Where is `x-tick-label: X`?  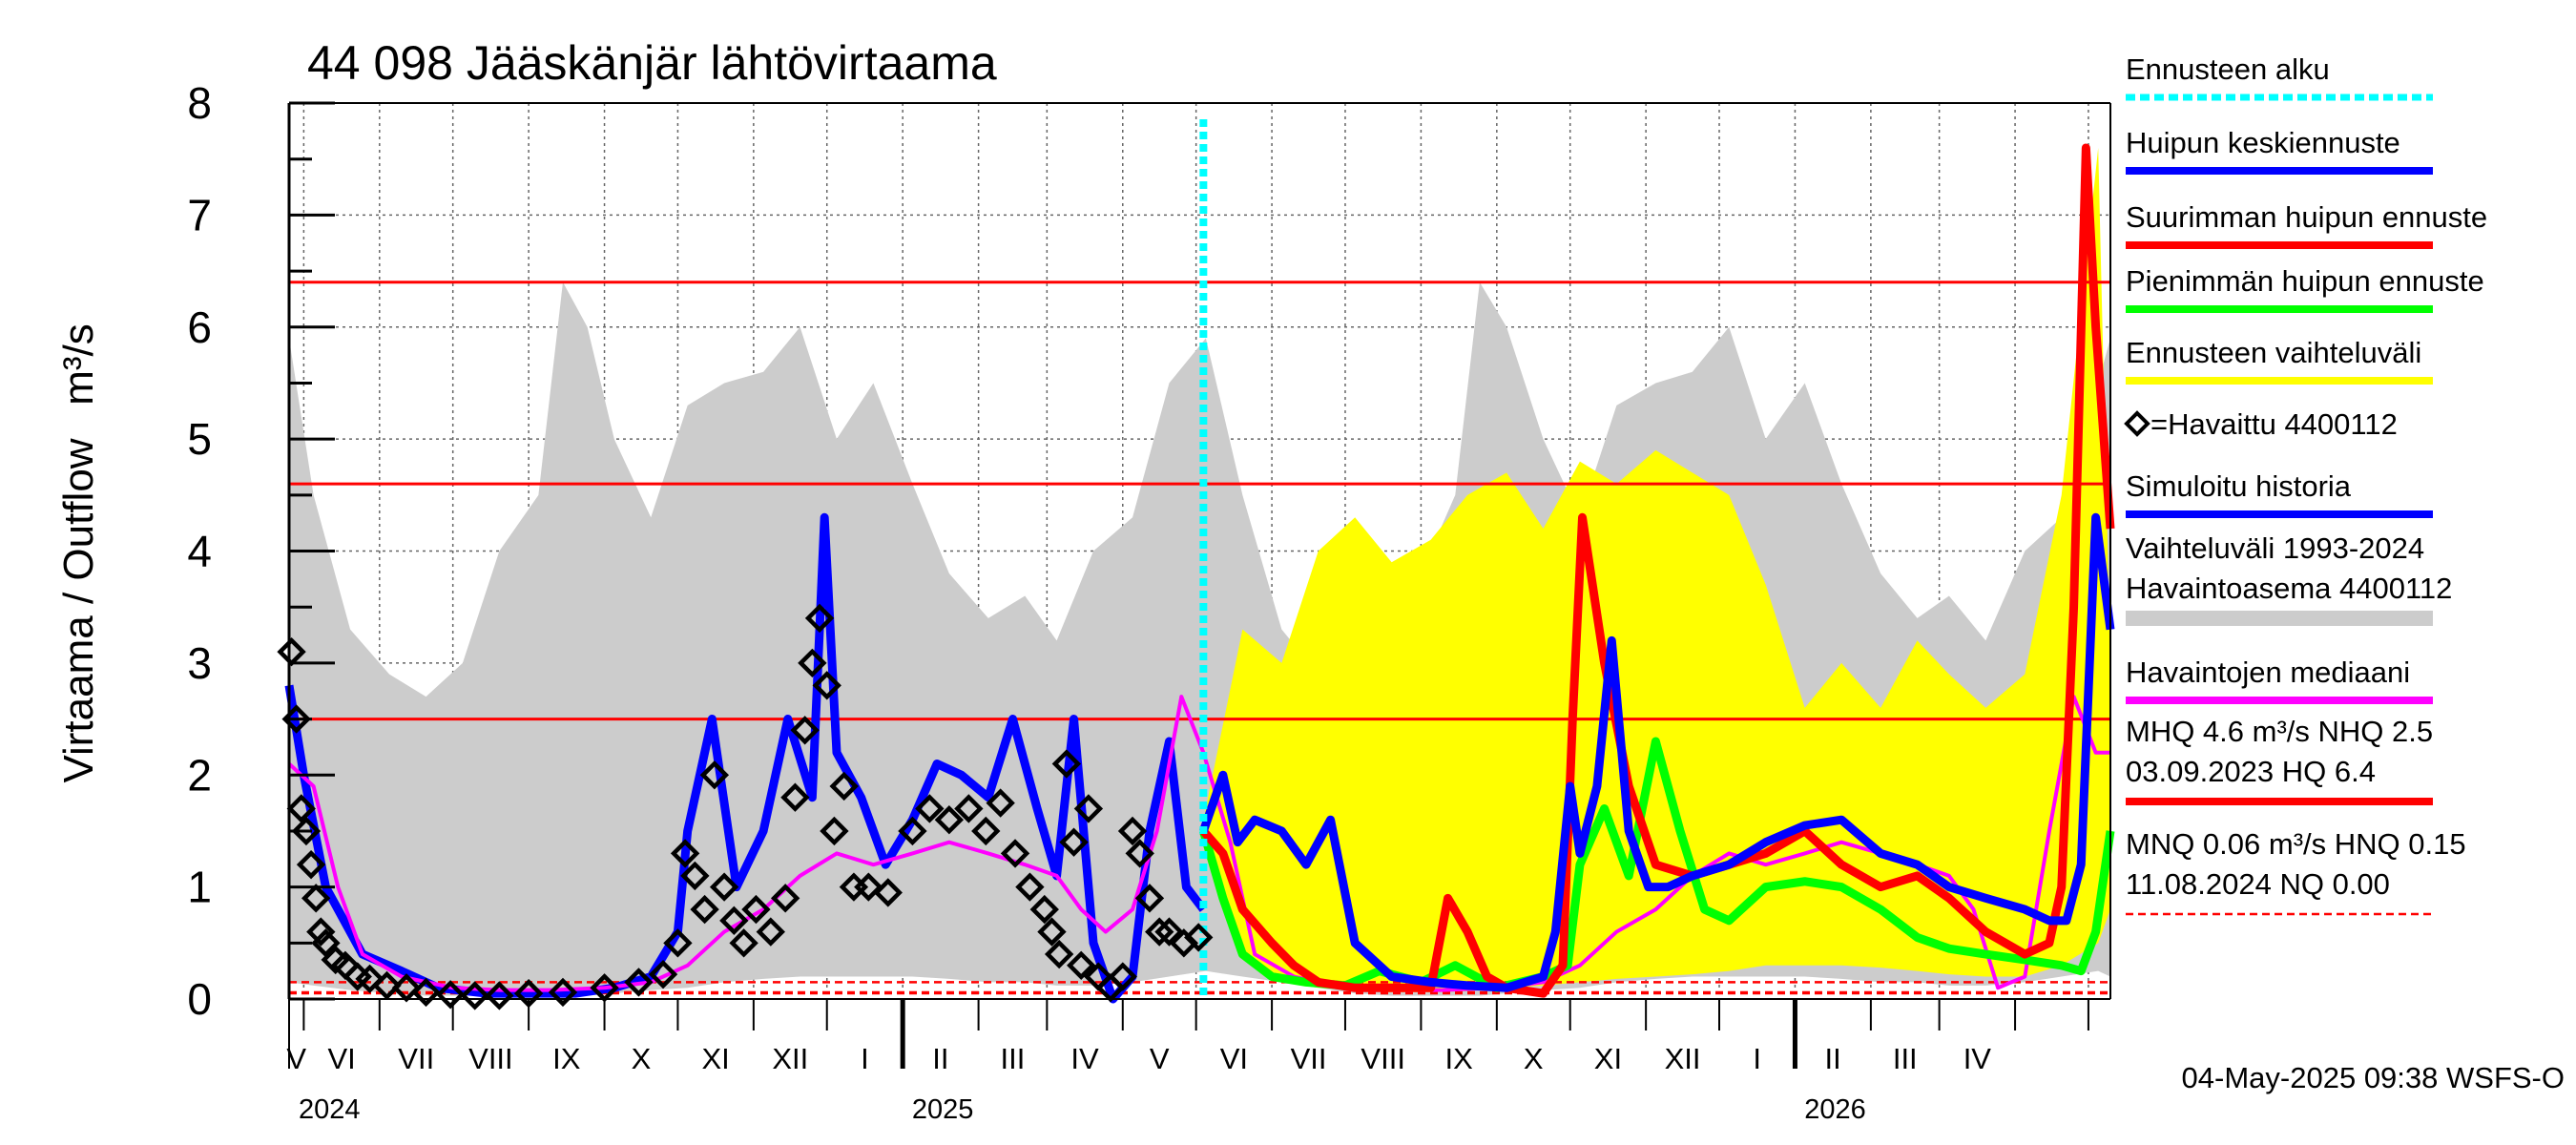
x-tick-label: X is located at coordinates (642, 1058).